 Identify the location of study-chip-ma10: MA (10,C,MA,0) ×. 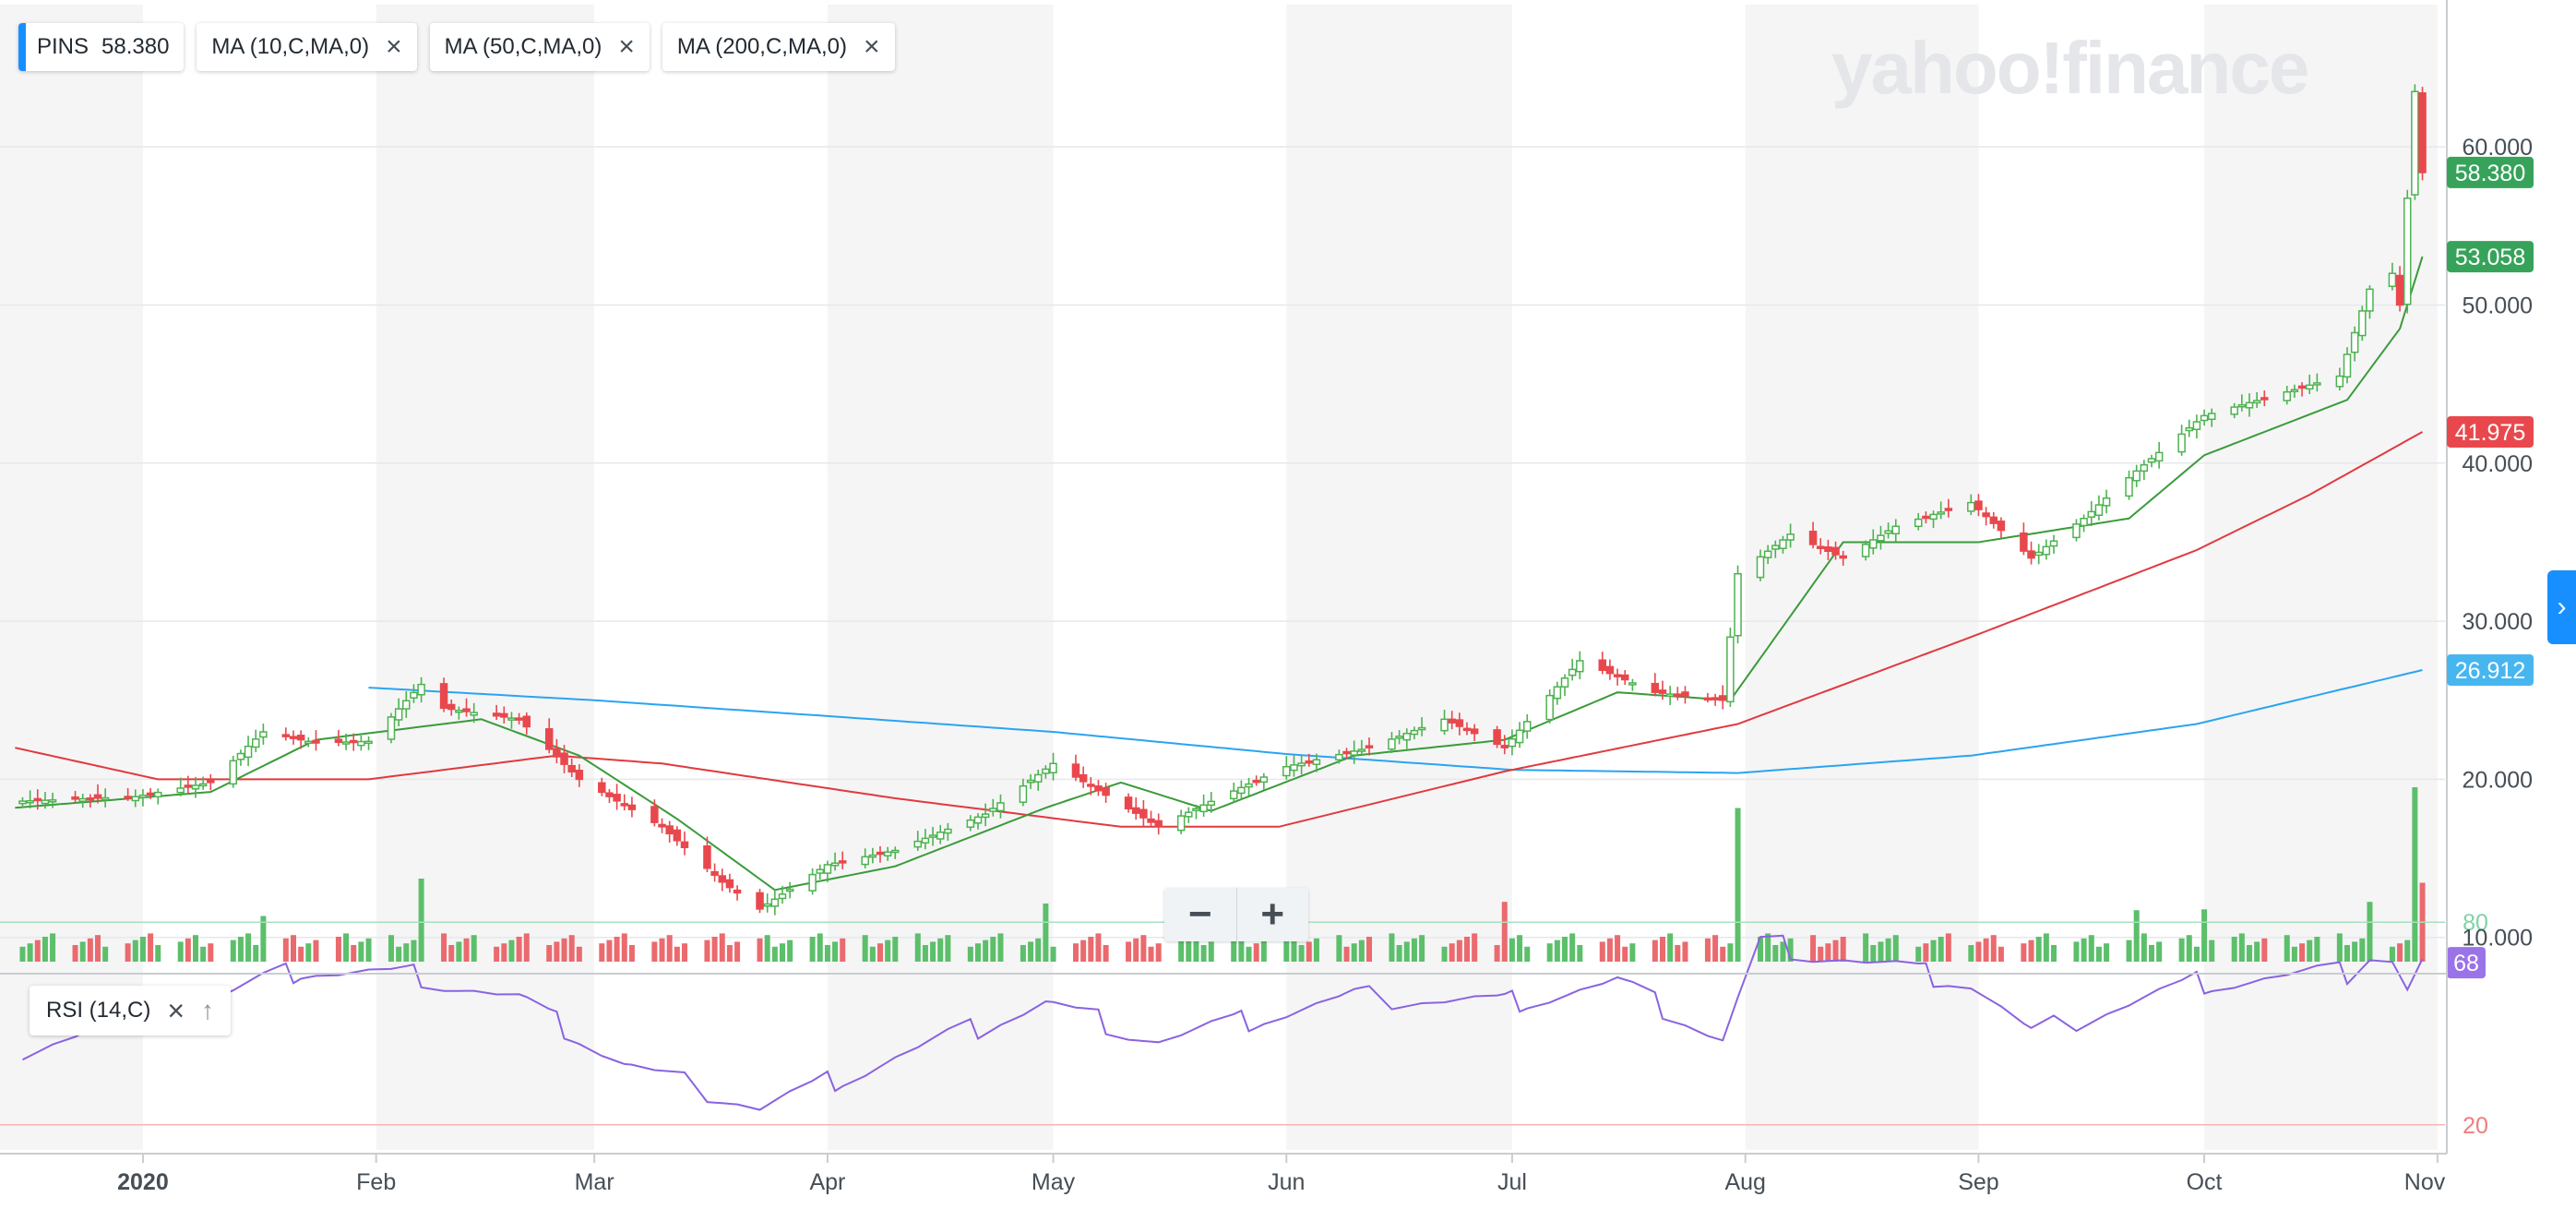
(307, 47).